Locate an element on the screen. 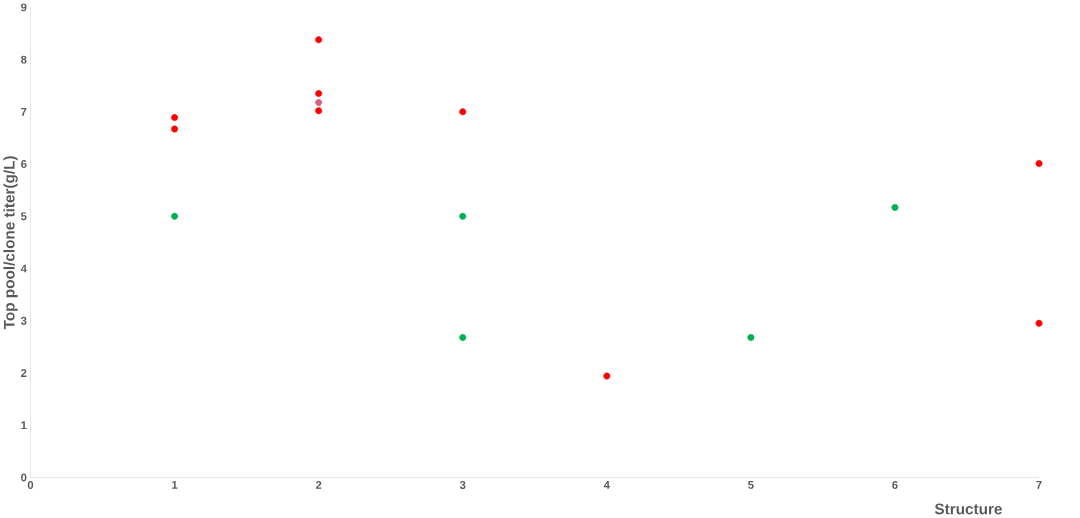 The height and width of the screenshot is (518, 1080). x-tick-label: 7 is located at coordinates (1039, 485).